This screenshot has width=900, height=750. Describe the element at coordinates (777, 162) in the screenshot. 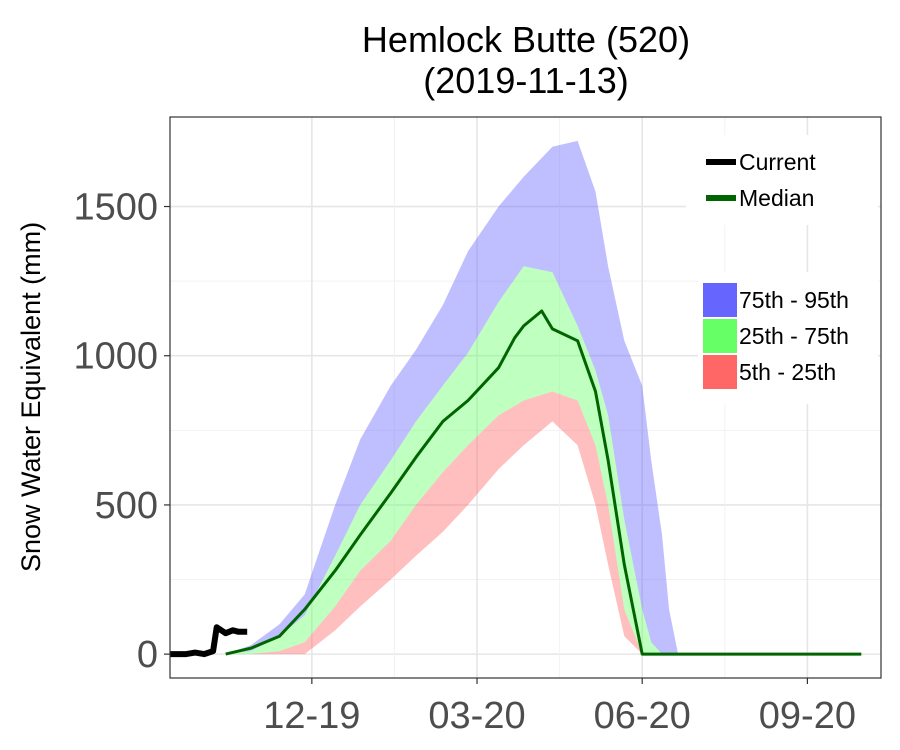

I see `legend-label-current: Current` at that location.